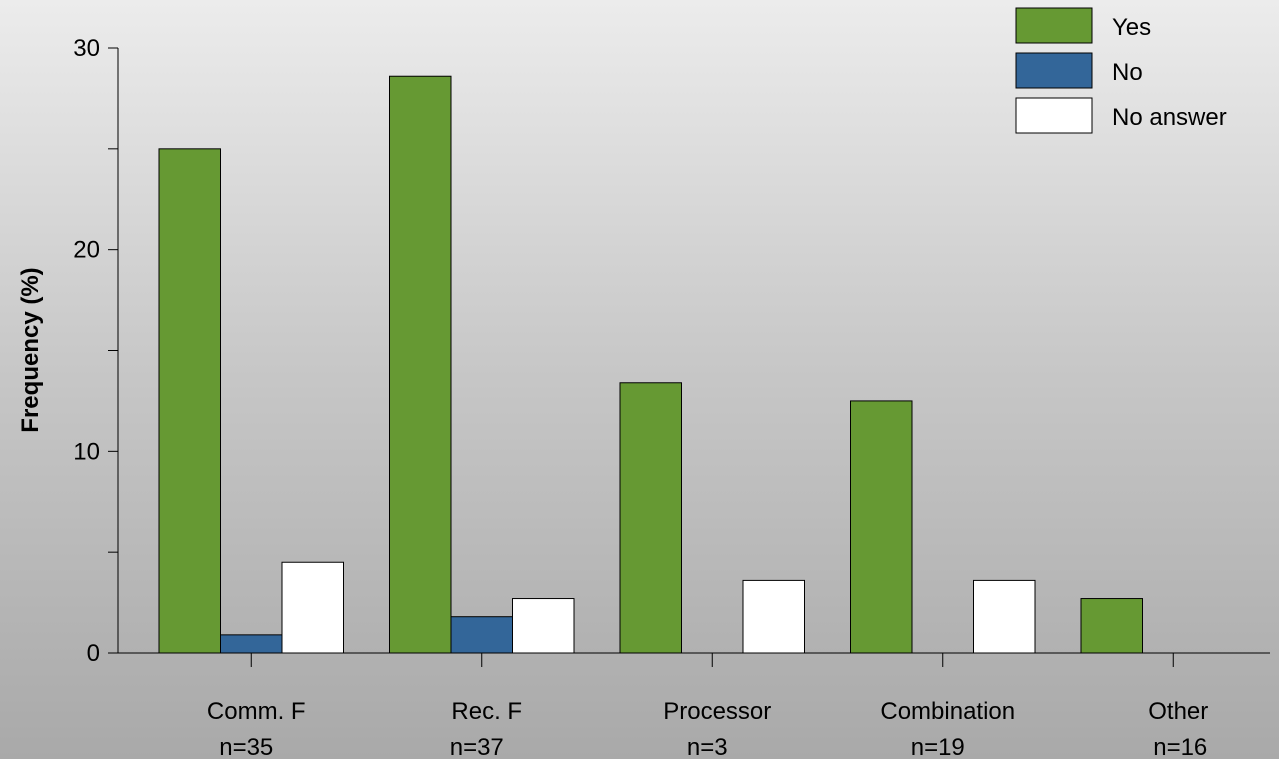  Describe the element at coordinates (93, 653) in the screenshot. I see `y-tick-label: 0` at that location.